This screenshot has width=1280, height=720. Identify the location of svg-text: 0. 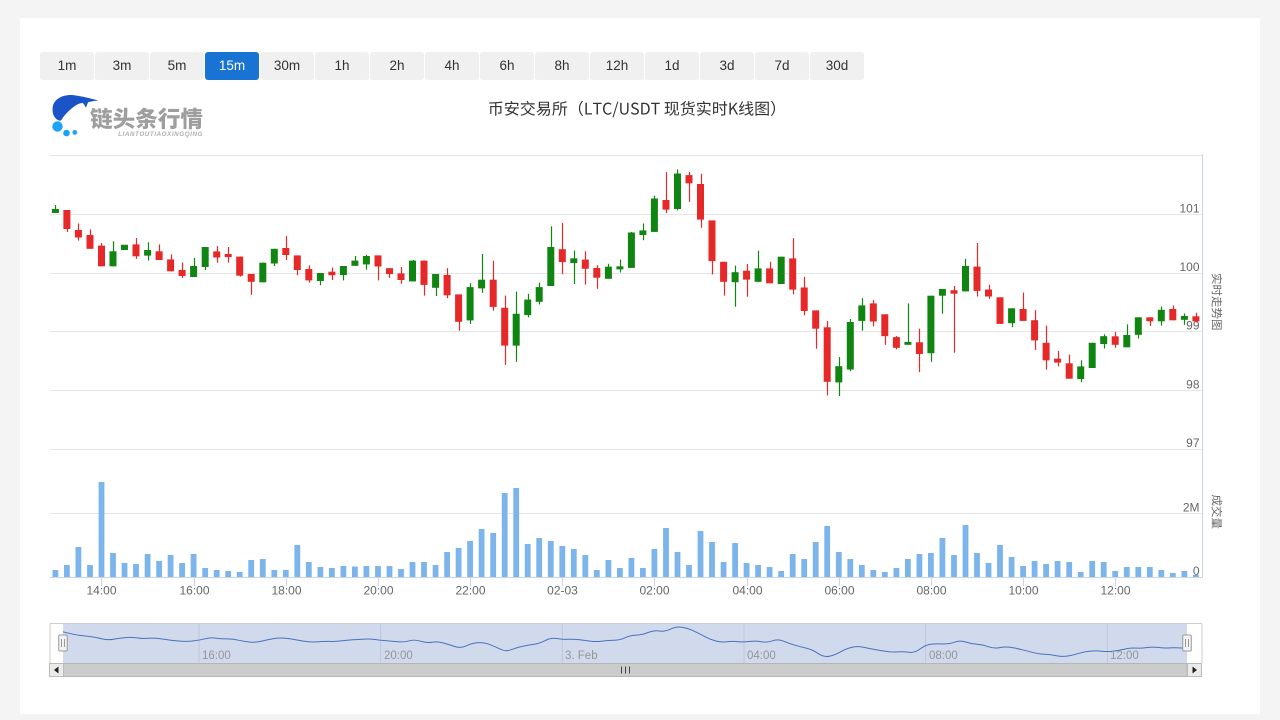
(1196, 571).